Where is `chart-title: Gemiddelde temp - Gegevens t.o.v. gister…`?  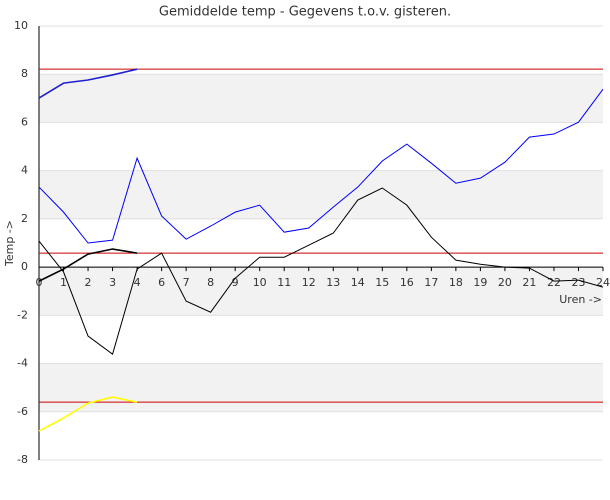 chart-title: Gemiddelde temp - Gegevens t.o.v. gister… is located at coordinates (305, 12).